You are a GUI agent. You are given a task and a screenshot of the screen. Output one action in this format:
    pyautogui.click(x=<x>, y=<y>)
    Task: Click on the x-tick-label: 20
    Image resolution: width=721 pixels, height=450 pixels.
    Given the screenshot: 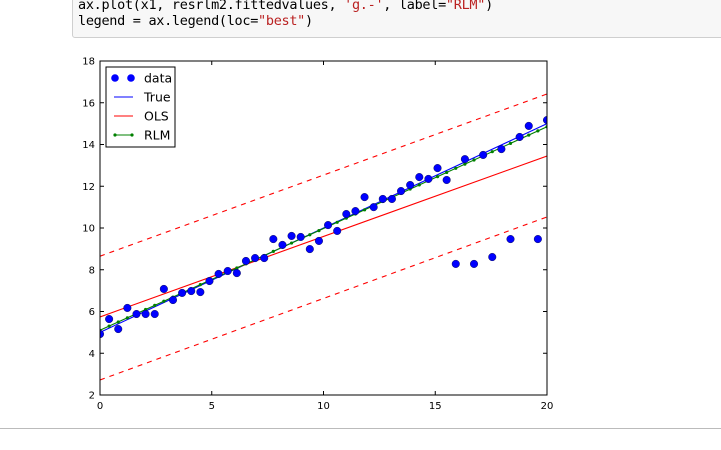 What is the action you would take?
    pyautogui.click(x=547, y=406)
    